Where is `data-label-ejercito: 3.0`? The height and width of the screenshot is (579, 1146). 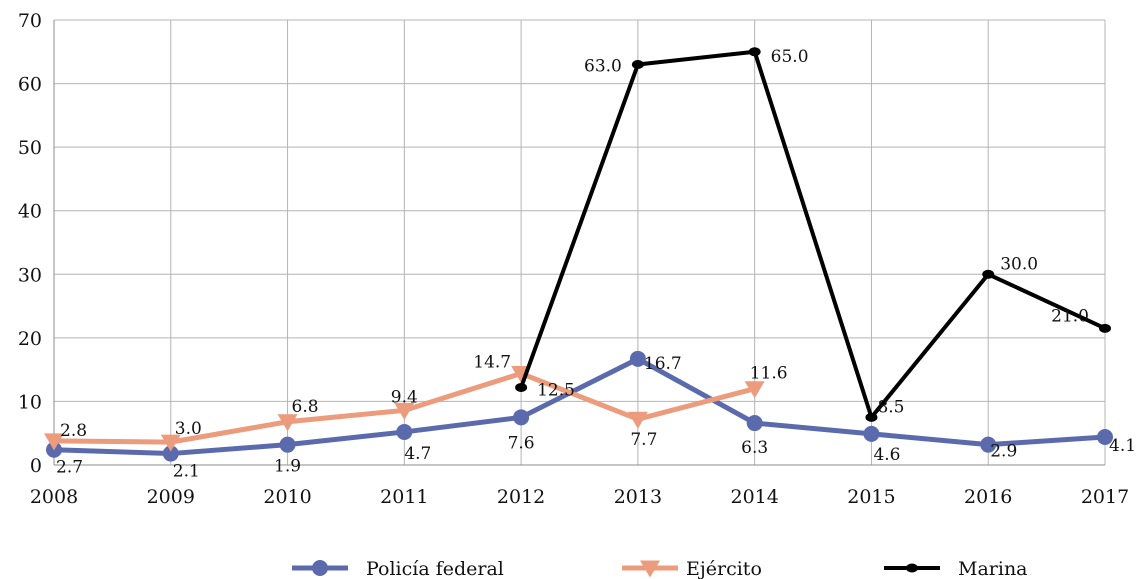 data-label-ejercito: 3.0 is located at coordinates (188, 429).